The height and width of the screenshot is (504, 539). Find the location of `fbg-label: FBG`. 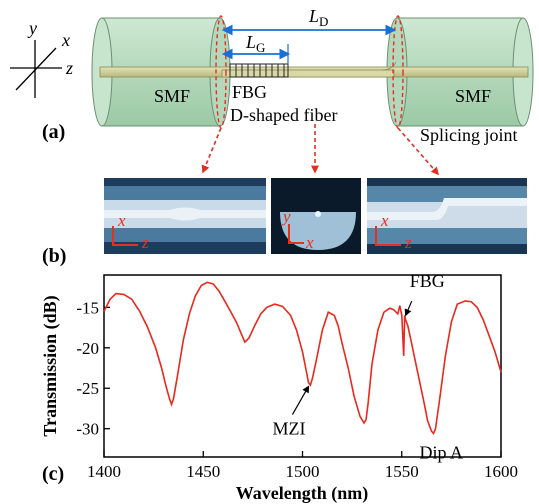

fbg-label: FBG is located at coordinates (249, 92).